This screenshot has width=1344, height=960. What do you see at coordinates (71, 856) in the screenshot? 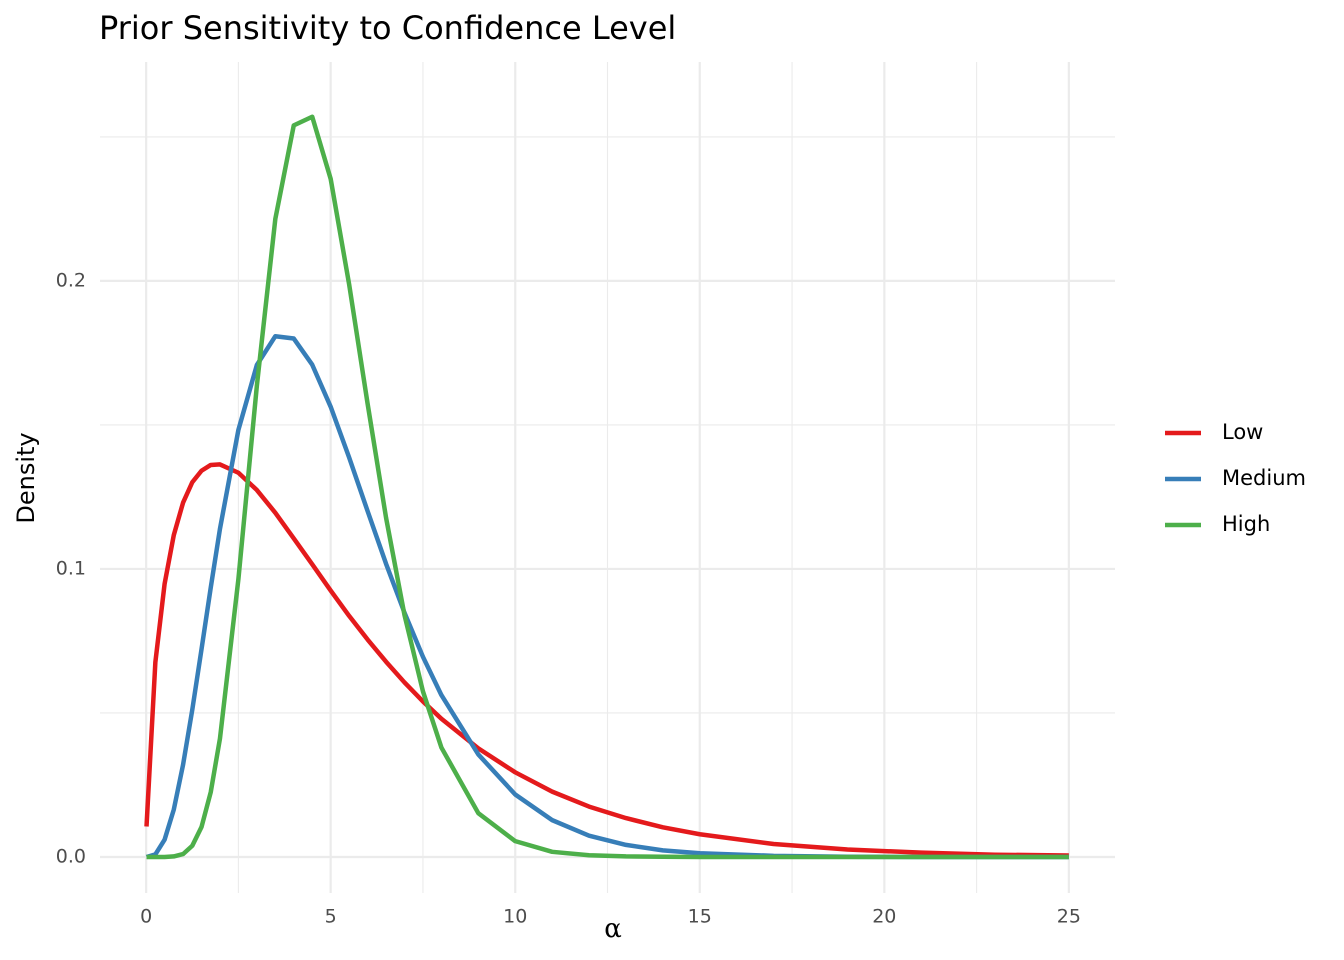
I see `y-tick-label: 0.0` at bounding box center [71, 856].